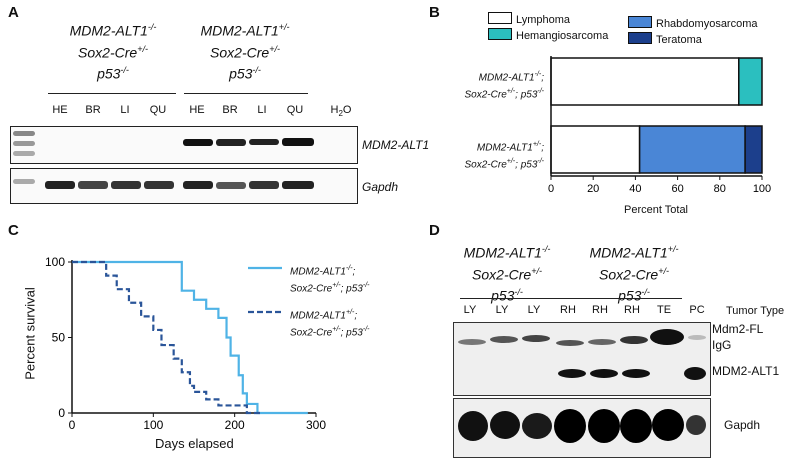  Describe the element at coordinates (742, 425) in the screenshot. I see `blot-label-gapdh: Gapdh` at that location.